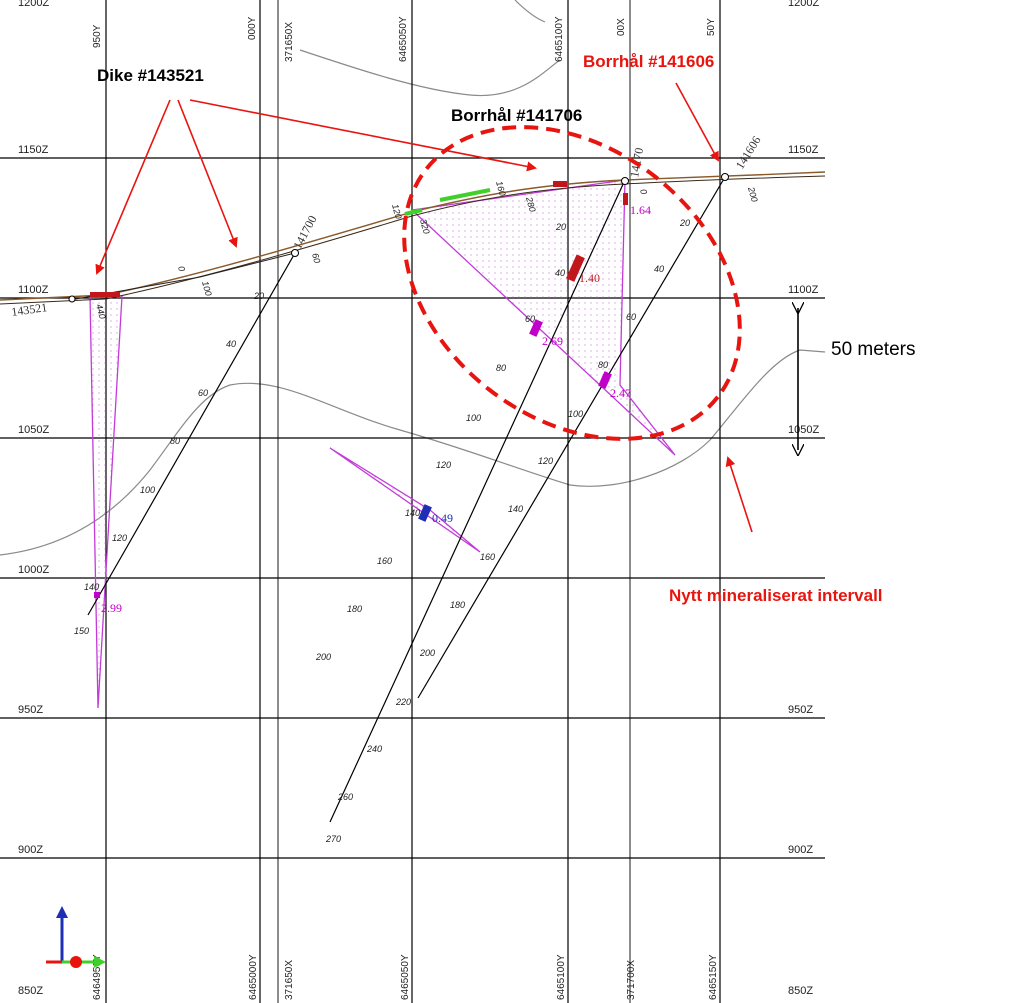 The height and width of the screenshot is (1003, 1010). What do you see at coordinates (30, 710) in the screenshot?
I see `z-label-950-left: 950Z` at bounding box center [30, 710].